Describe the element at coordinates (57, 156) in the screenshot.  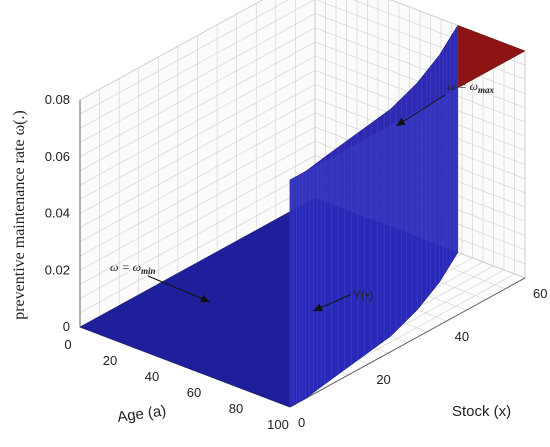
I see `z-tick-label: 0.06` at that location.